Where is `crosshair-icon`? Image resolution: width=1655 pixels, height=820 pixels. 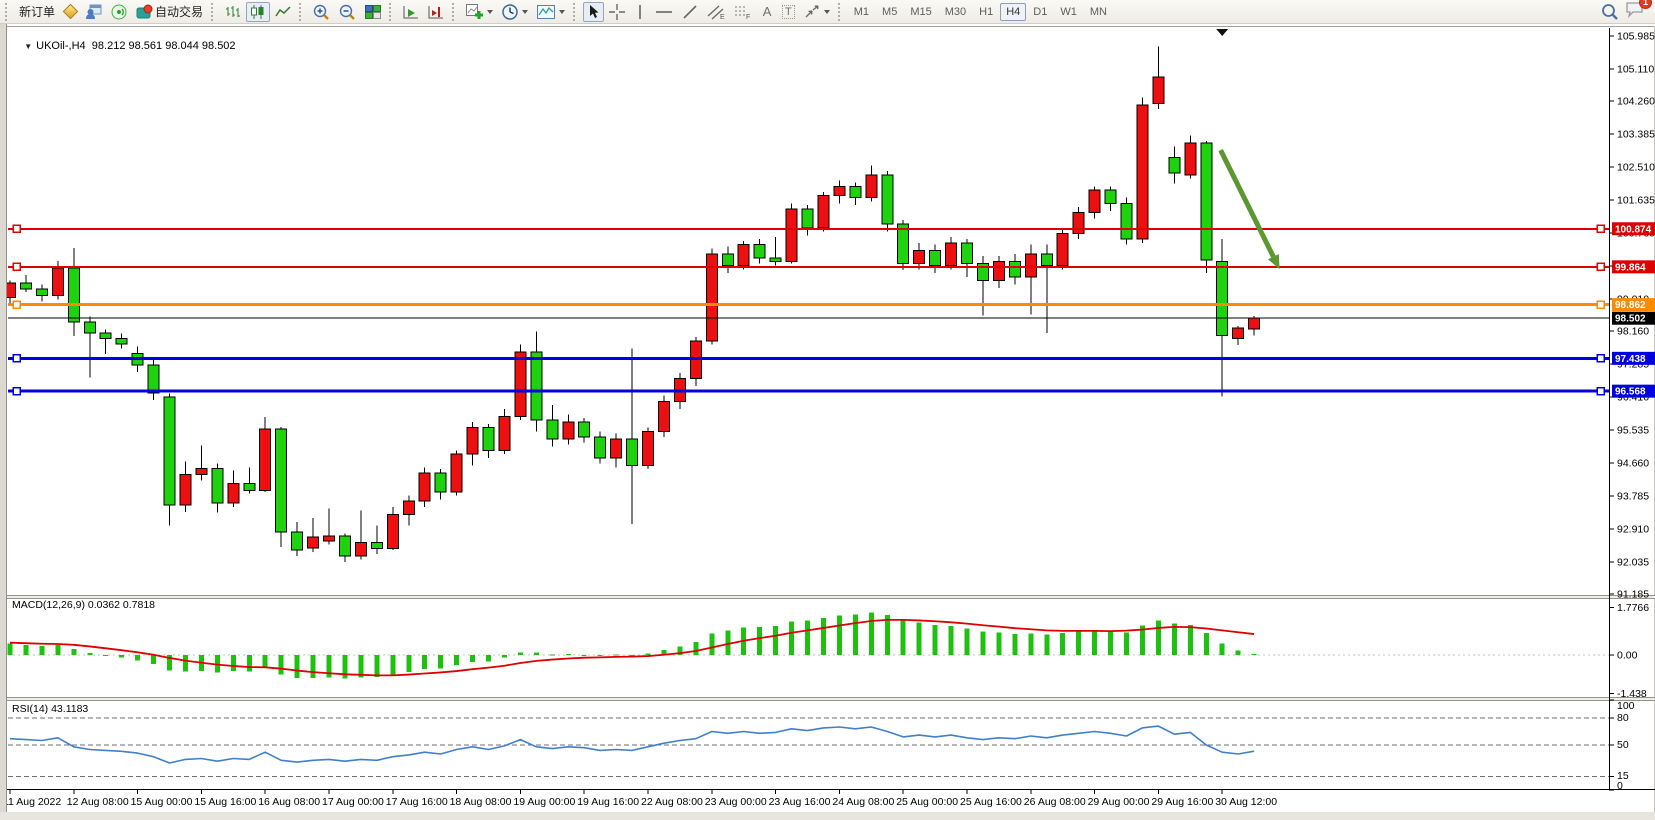 crosshair-icon is located at coordinates (617, 11).